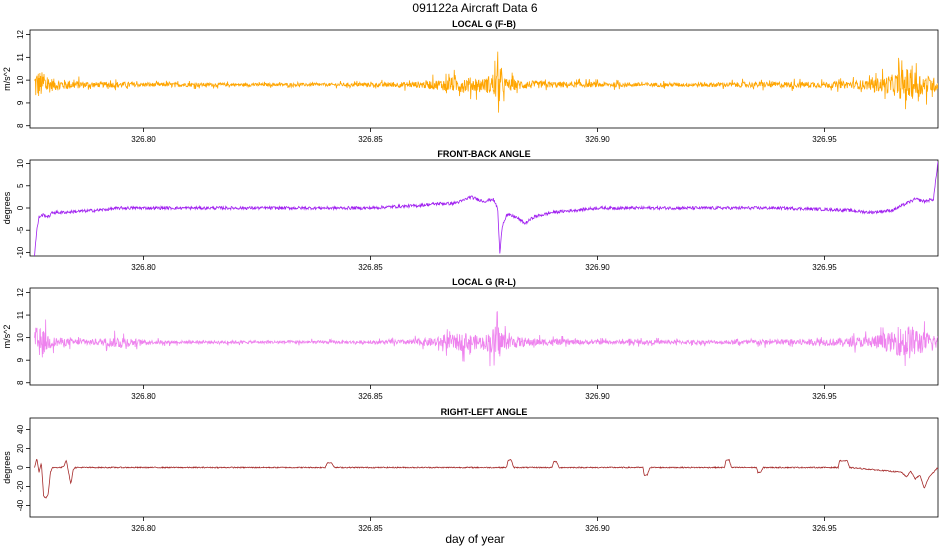 The width and height of the screenshot is (950, 550). Describe the element at coordinates (20, 230) in the screenshot. I see `y-tick-label: -5` at that location.